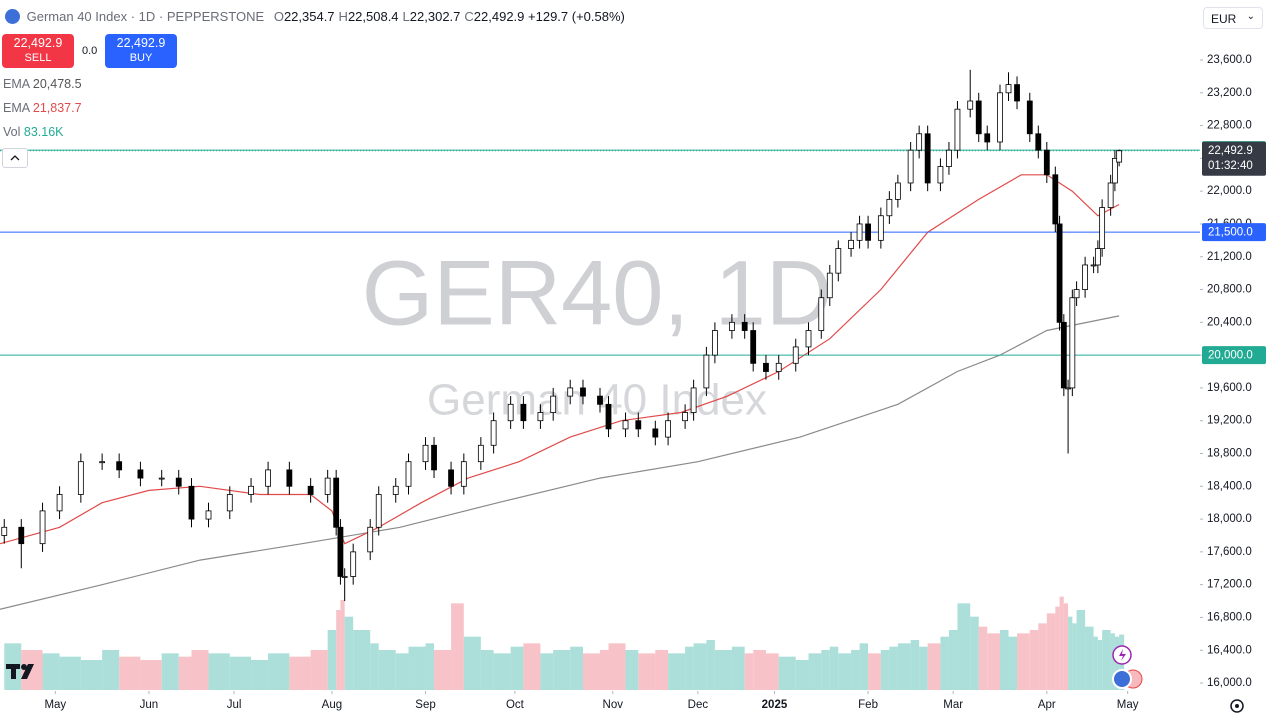 This screenshot has height=717, width=1270. What do you see at coordinates (1127, 667) in the screenshot?
I see `floating-icons` at bounding box center [1127, 667].